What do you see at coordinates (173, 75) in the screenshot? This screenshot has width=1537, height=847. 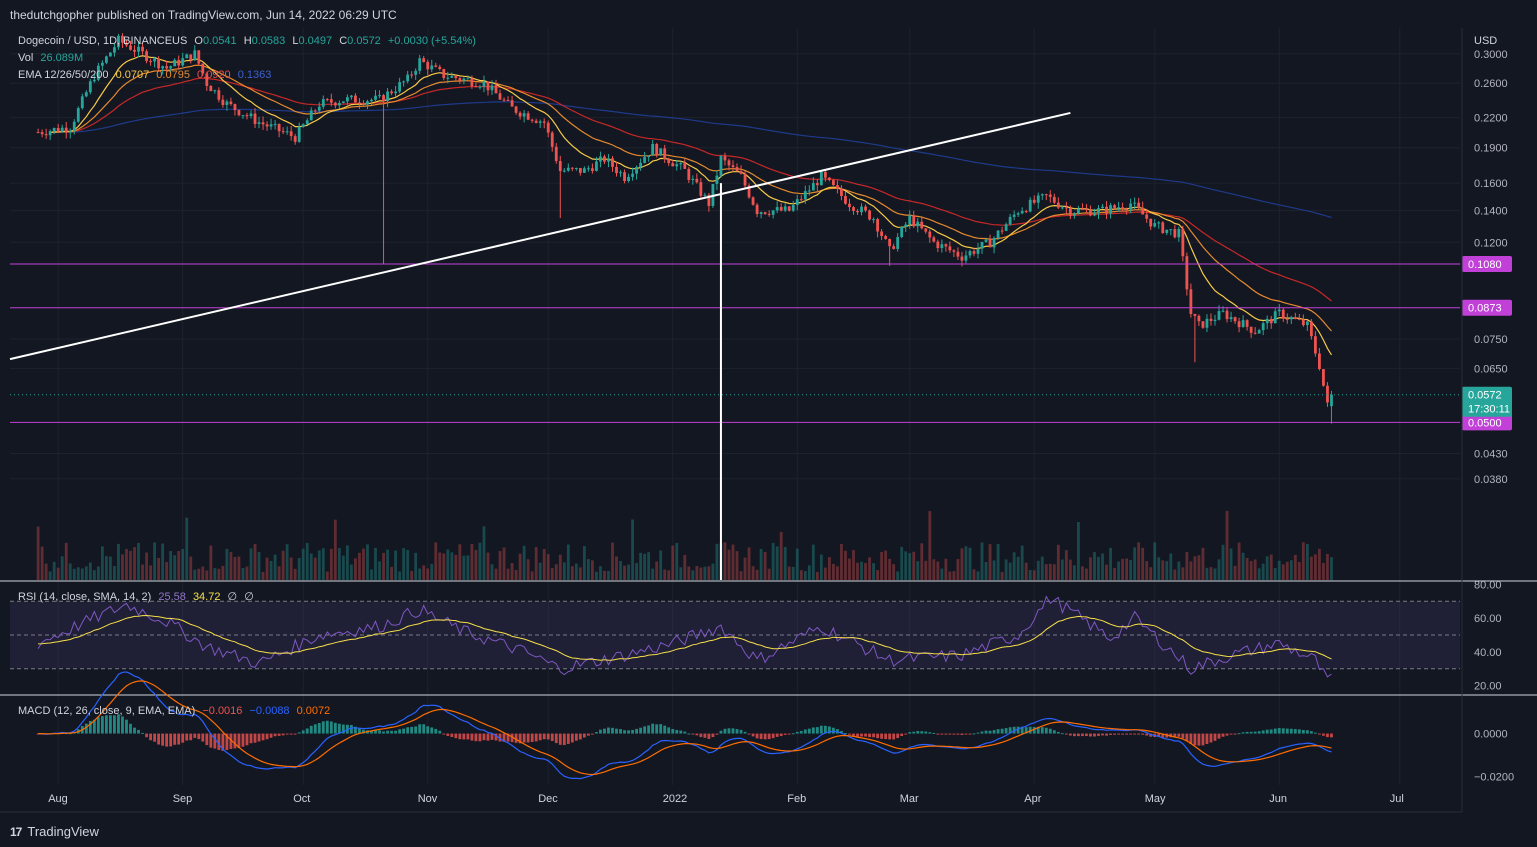 I see `ema26-value: 0.0795` at bounding box center [173, 75].